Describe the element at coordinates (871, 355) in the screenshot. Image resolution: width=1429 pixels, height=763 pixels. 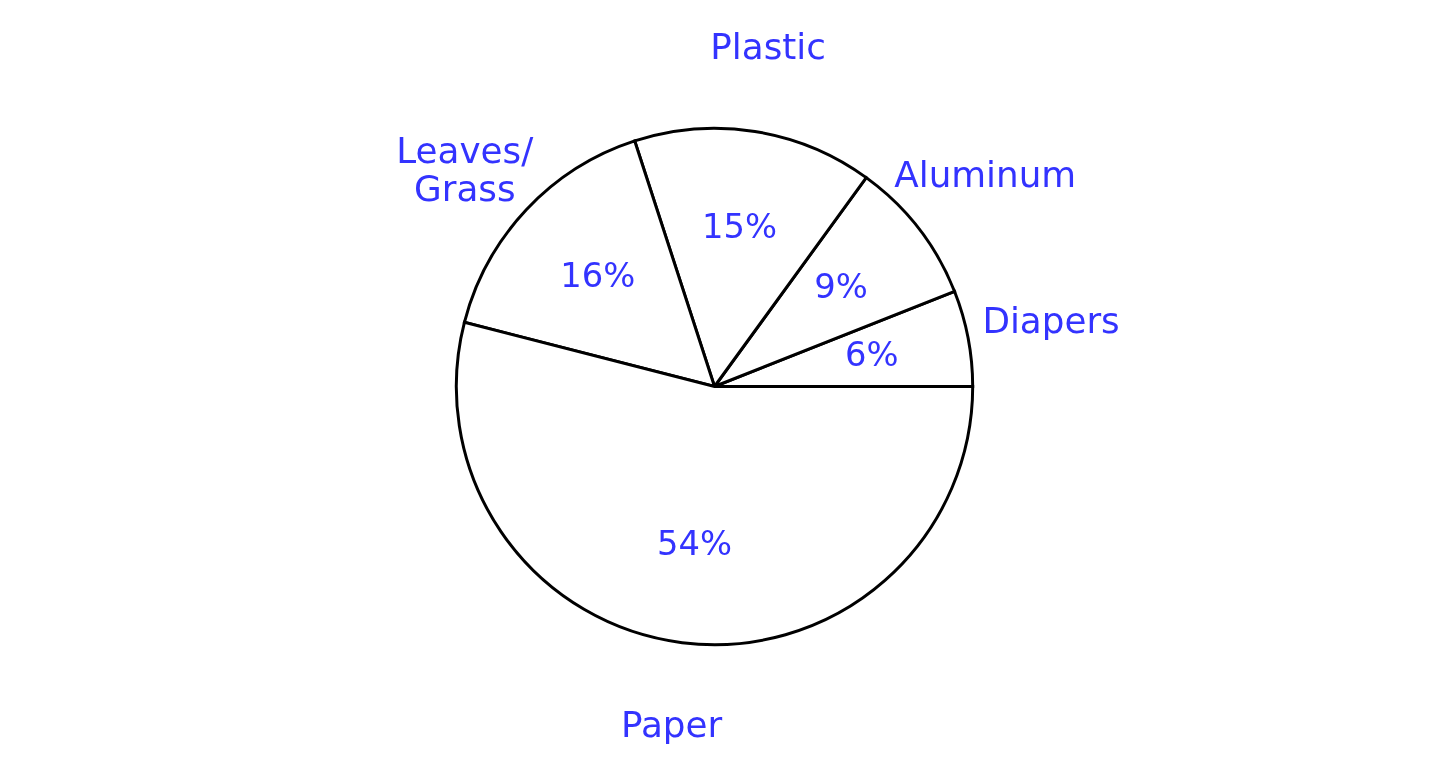
I see `data-label: 6%` at that location.